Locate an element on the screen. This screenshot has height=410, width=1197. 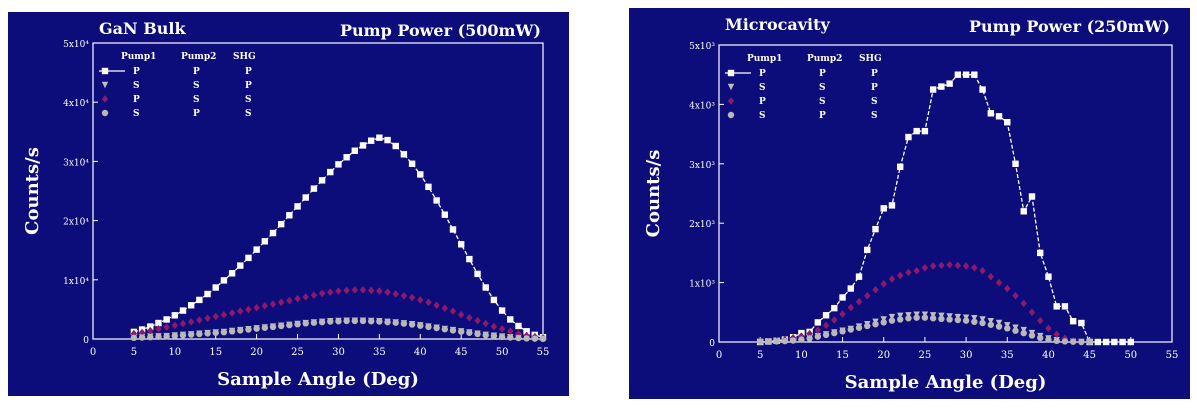
y-tick-label: 4x10⁴ is located at coordinates (76, 104).